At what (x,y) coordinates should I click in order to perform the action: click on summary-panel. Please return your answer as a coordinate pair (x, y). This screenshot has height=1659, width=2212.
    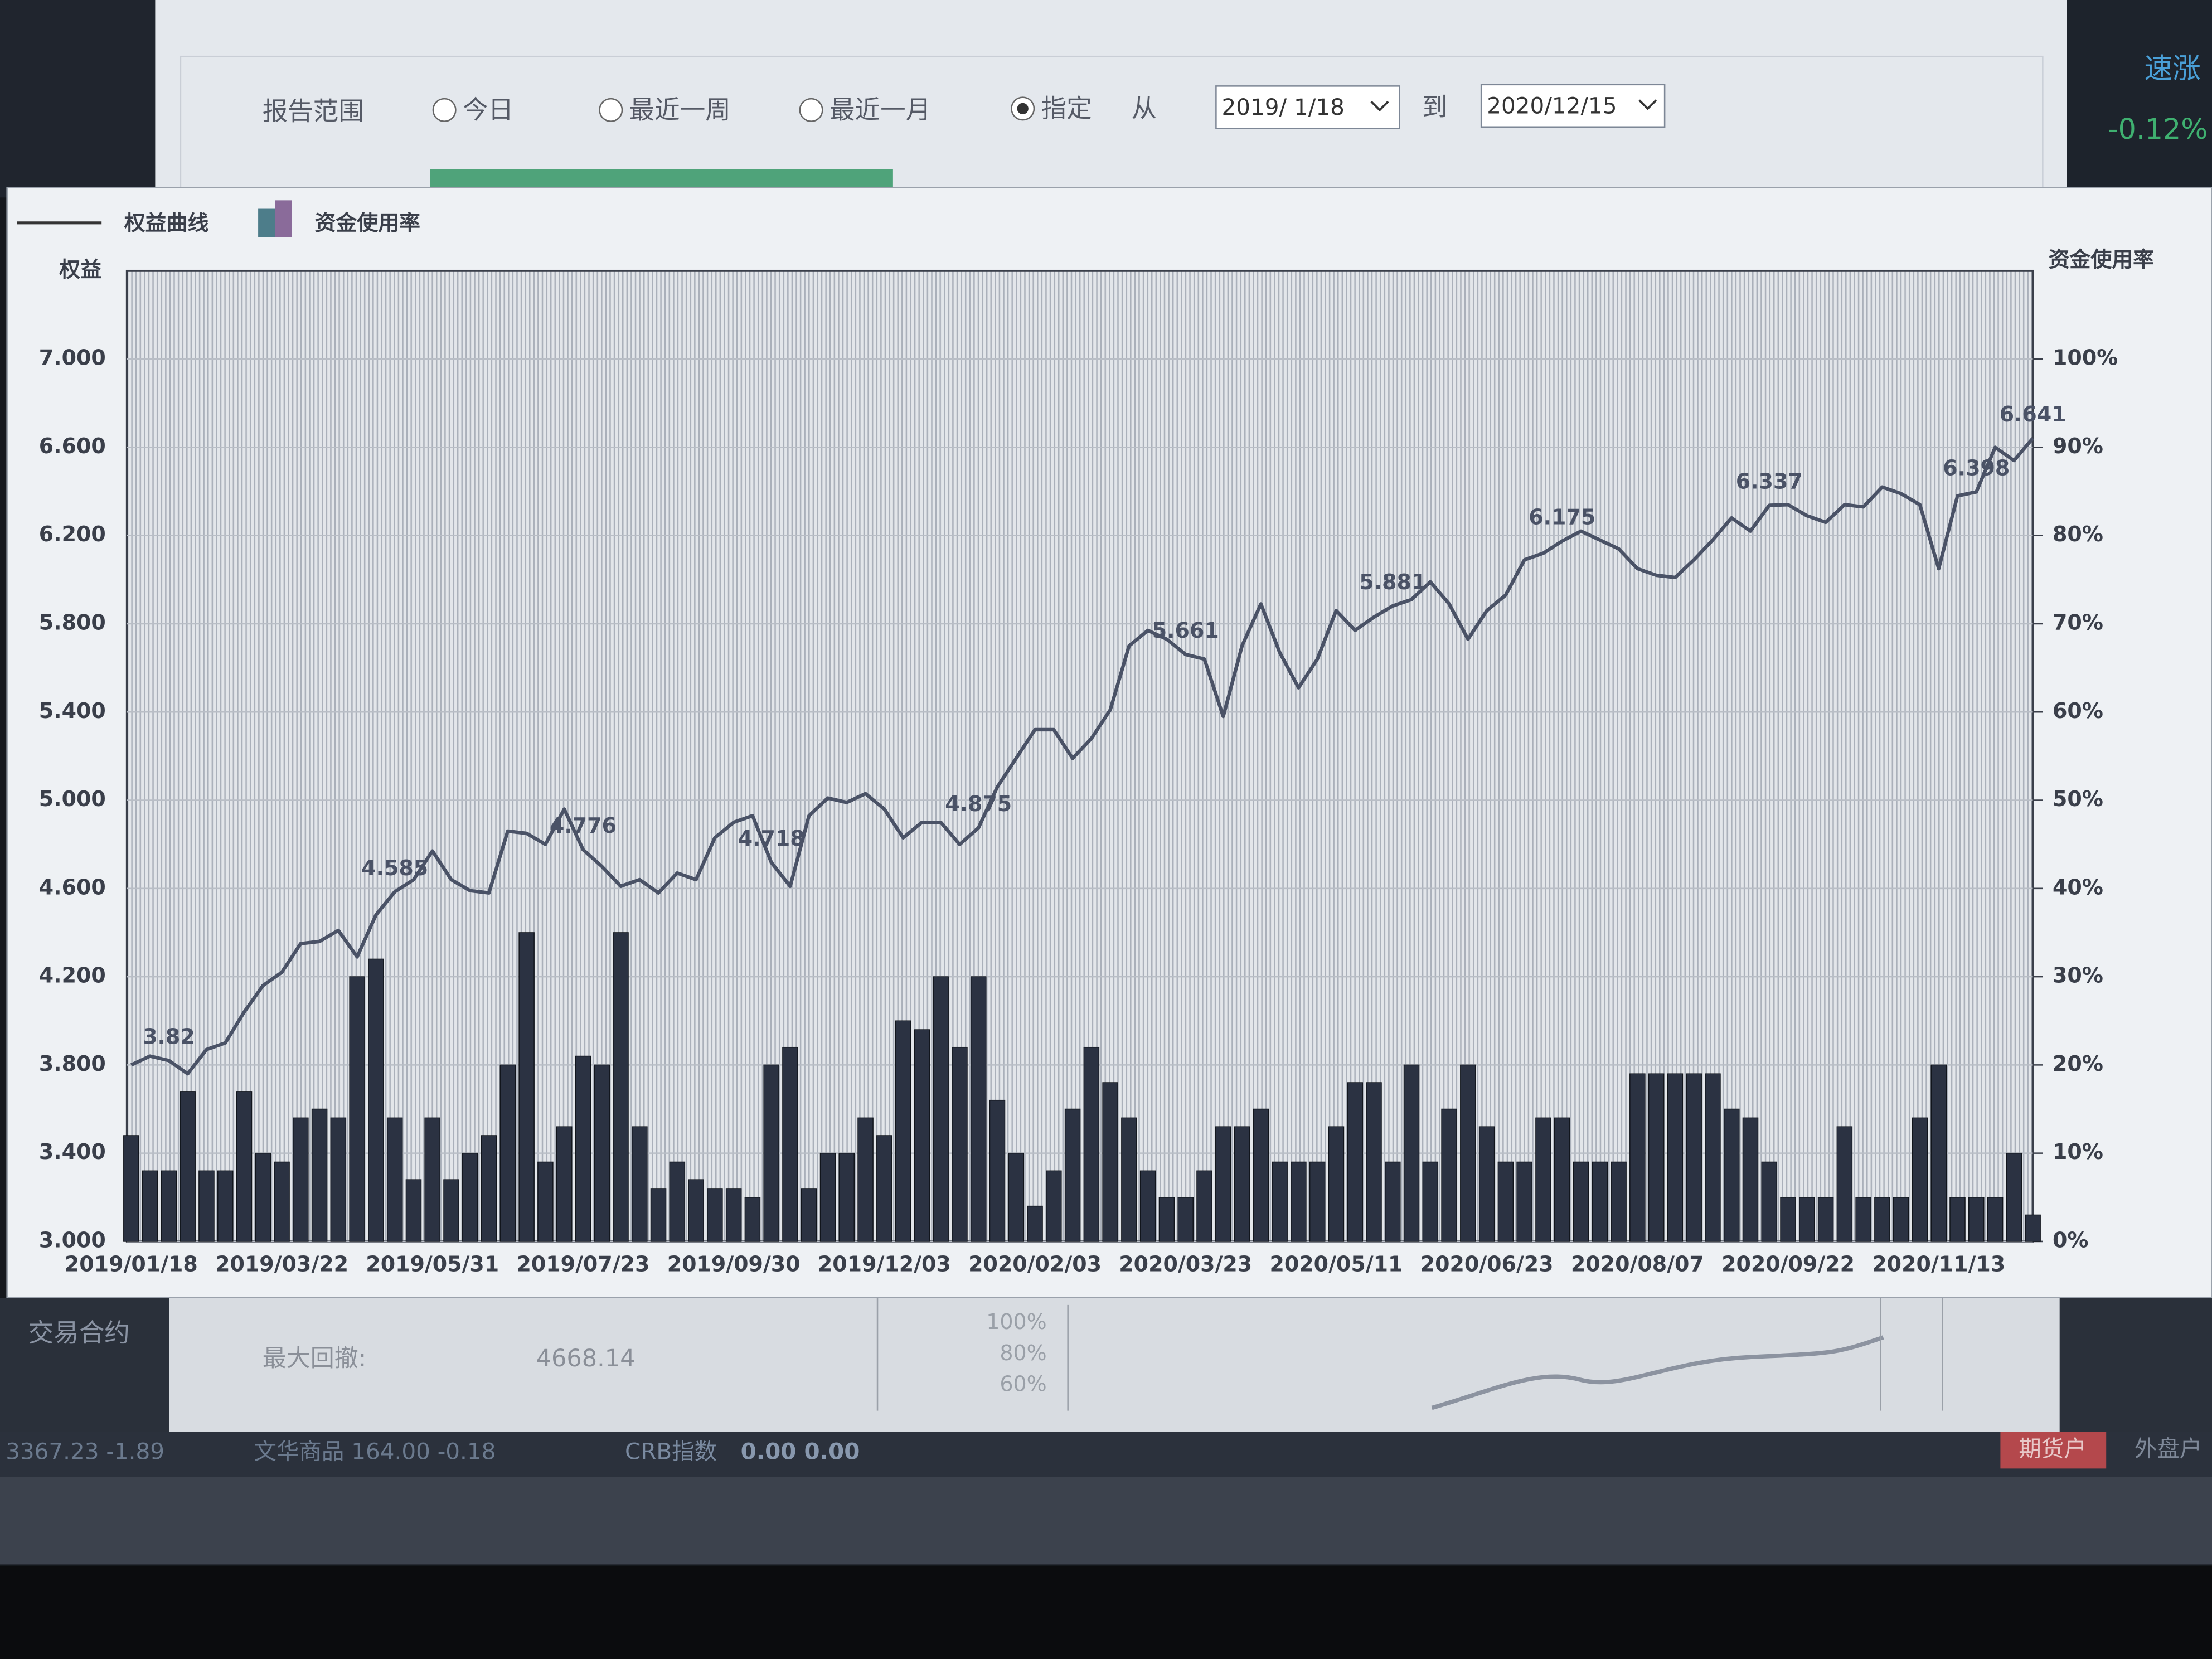
    Looking at the image, I should click on (1114, 1368).